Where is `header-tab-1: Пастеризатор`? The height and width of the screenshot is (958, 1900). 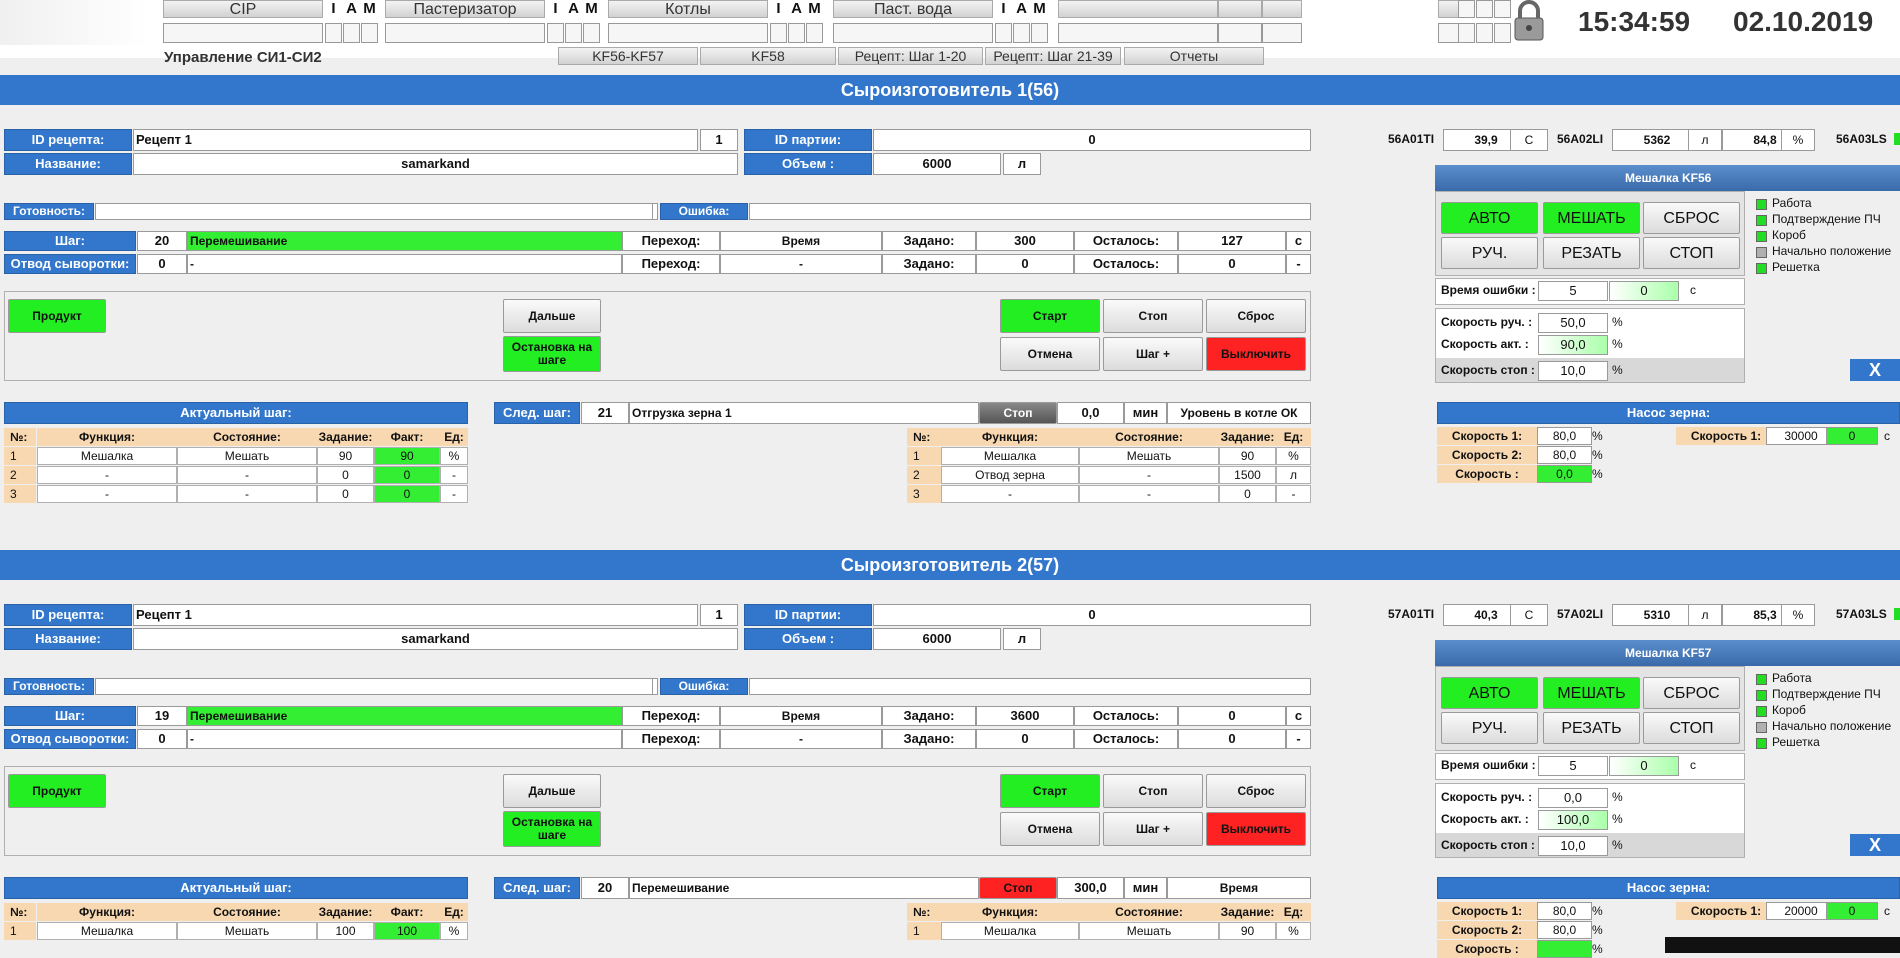 header-tab-1: Пастеризатор is located at coordinates (465, 9).